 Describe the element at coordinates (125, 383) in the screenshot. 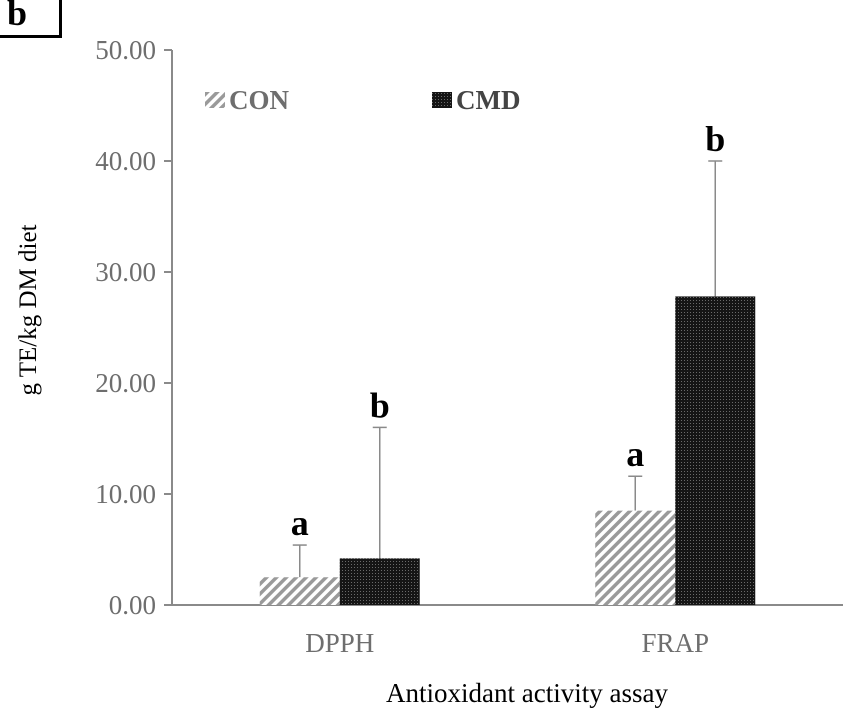

I see `y-tick-label: 20.00` at that location.